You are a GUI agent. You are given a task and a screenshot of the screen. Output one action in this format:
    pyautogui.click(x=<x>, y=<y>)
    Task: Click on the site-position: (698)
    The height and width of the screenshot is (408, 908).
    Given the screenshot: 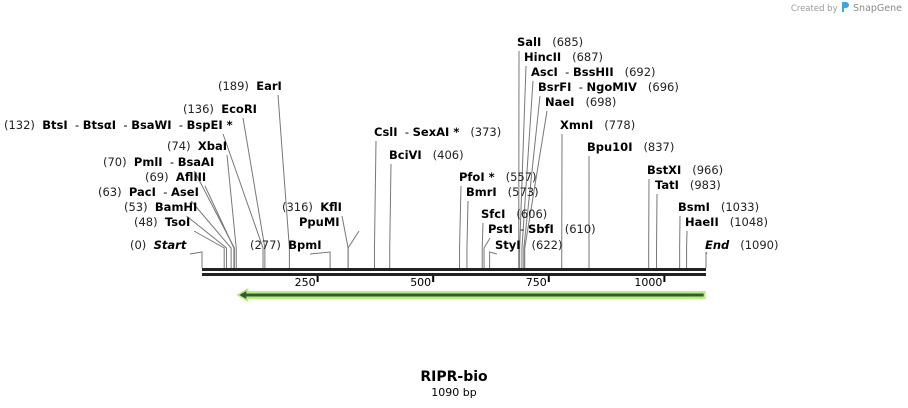 What is the action you would take?
    pyautogui.click(x=601, y=102)
    